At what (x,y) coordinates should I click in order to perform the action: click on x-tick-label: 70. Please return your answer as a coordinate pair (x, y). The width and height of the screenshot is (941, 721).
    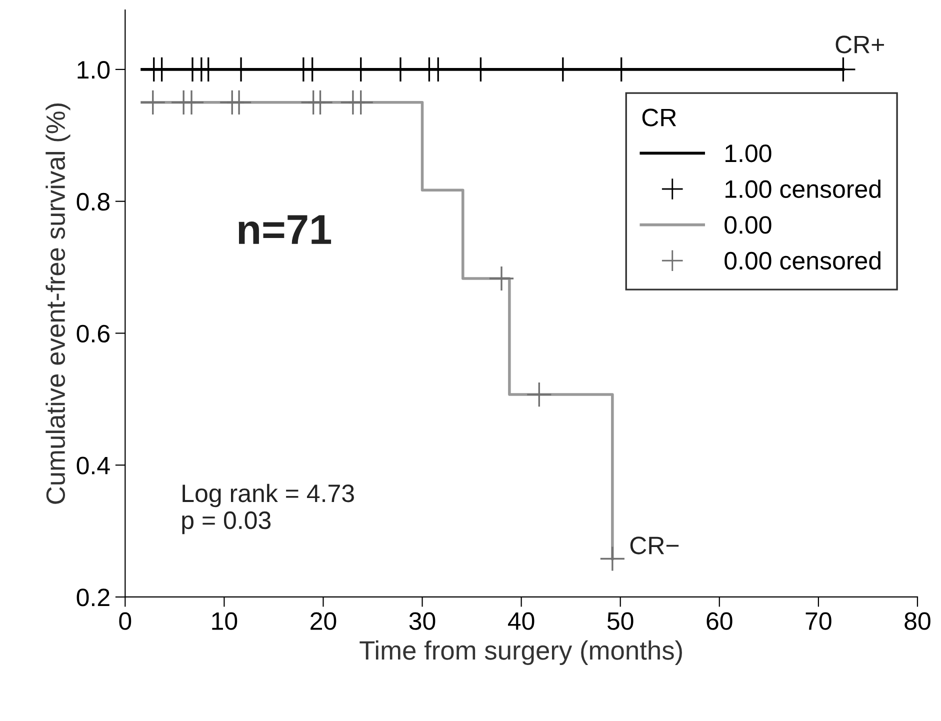
    Looking at the image, I should click on (819, 621).